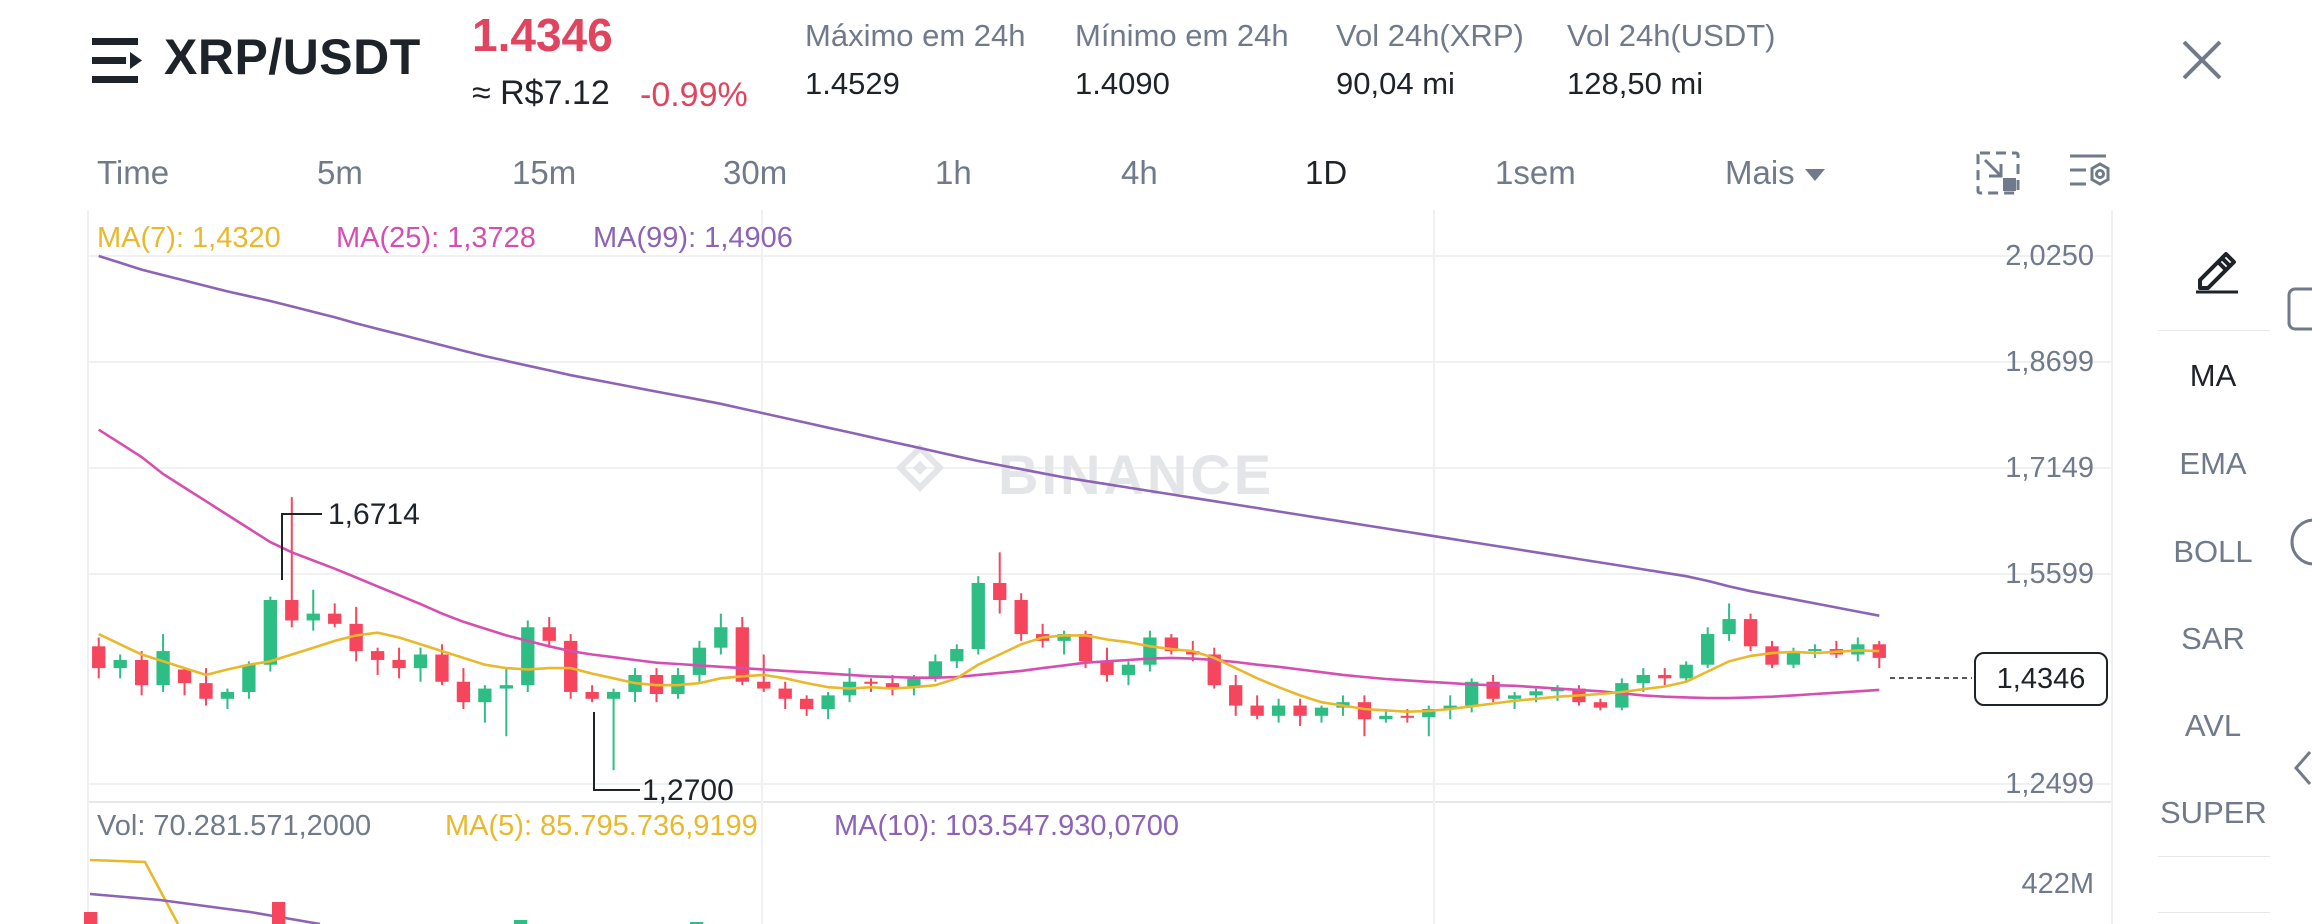  I want to click on timeframe-1d: 1D, so click(1326, 172).